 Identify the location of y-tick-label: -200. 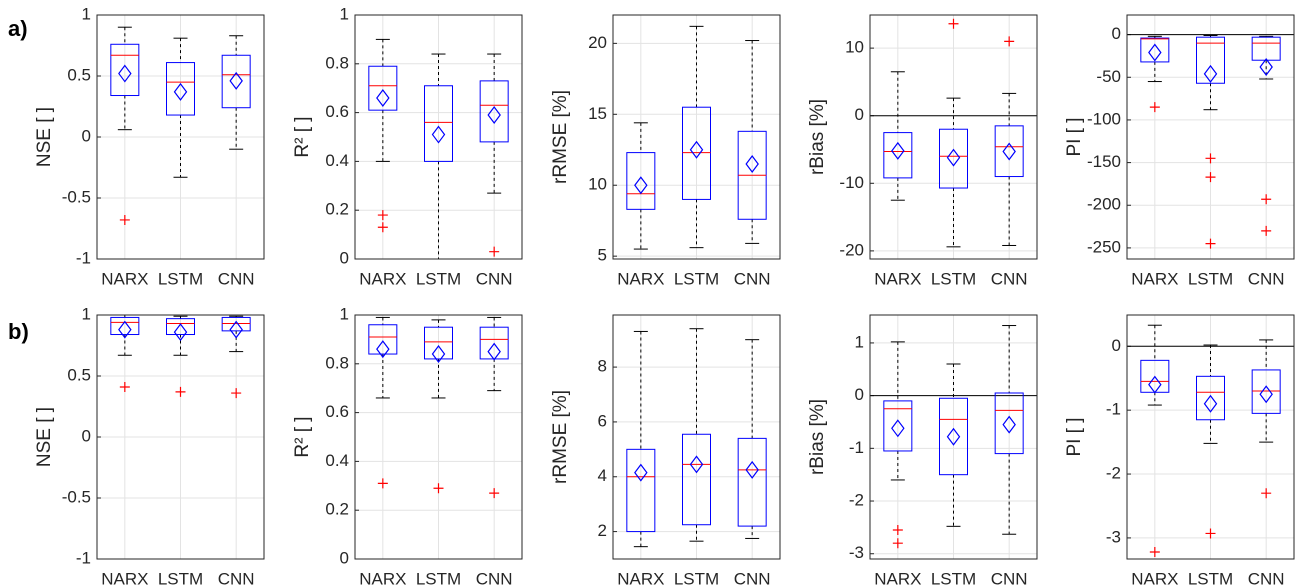
(1104, 204).